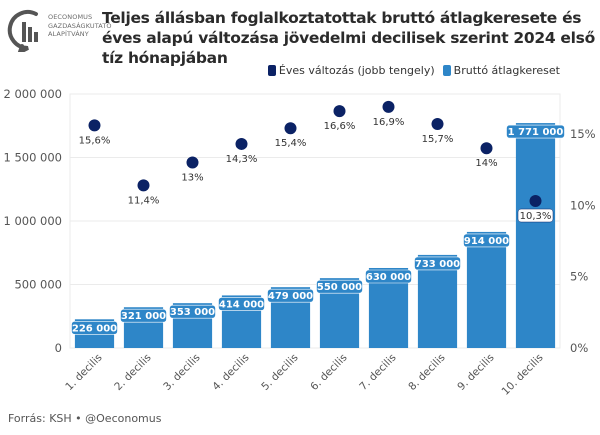 This screenshot has width=600, height=435. Describe the element at coordinates (291, 143) in the screenshot. I see `point-label: 15,4%` at that location.